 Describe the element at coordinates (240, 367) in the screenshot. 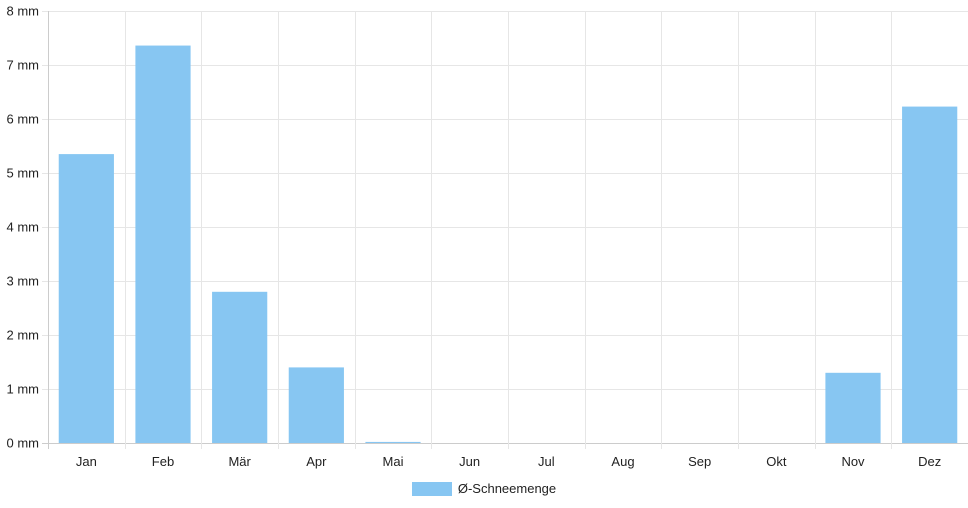

I see `bar-Mär` at that location.